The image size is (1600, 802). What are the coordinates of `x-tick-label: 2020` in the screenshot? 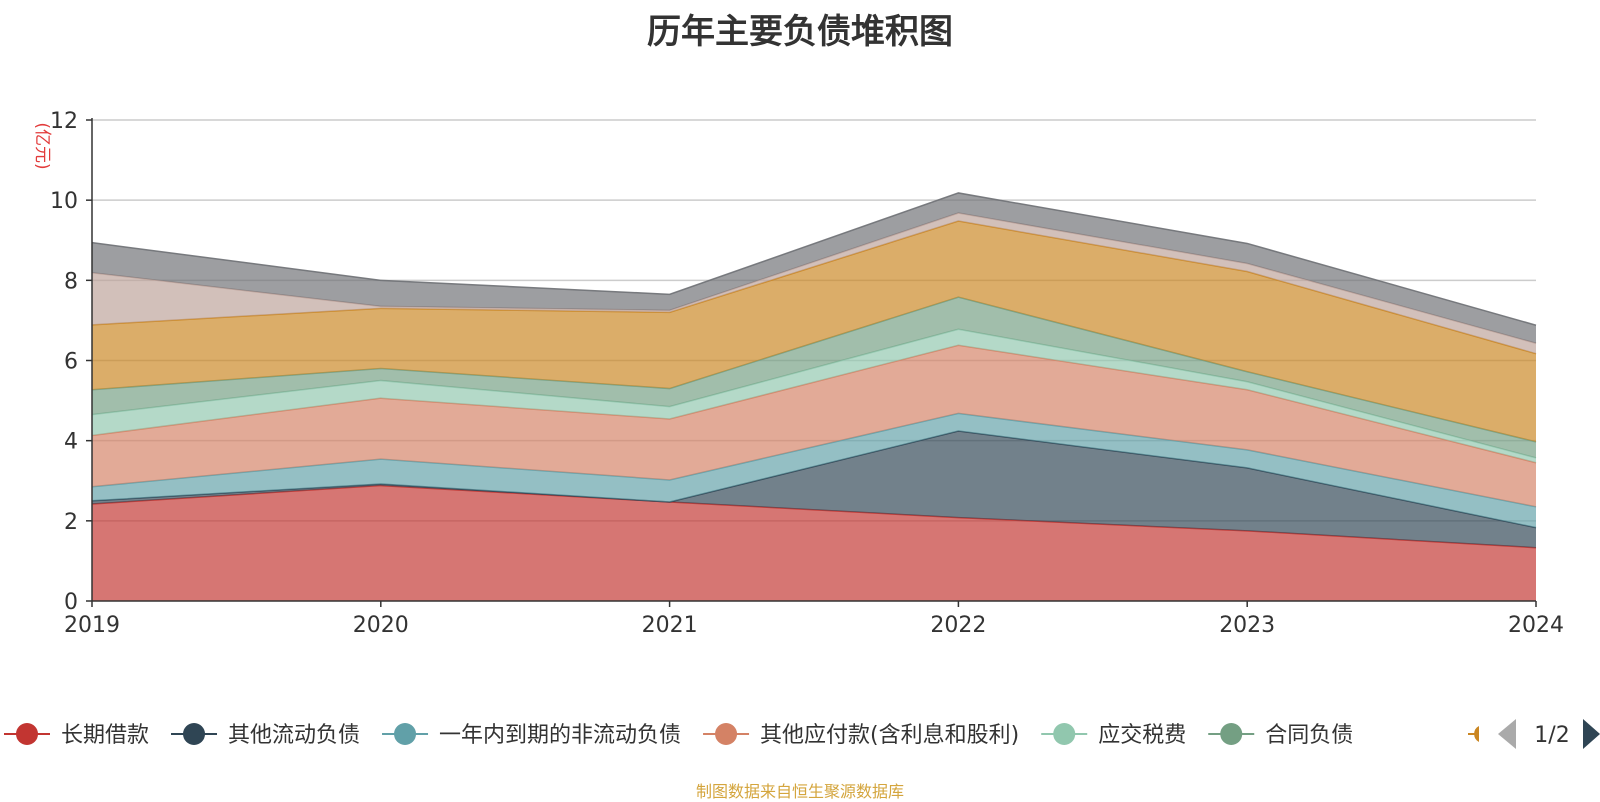 It's located at (381, 625).